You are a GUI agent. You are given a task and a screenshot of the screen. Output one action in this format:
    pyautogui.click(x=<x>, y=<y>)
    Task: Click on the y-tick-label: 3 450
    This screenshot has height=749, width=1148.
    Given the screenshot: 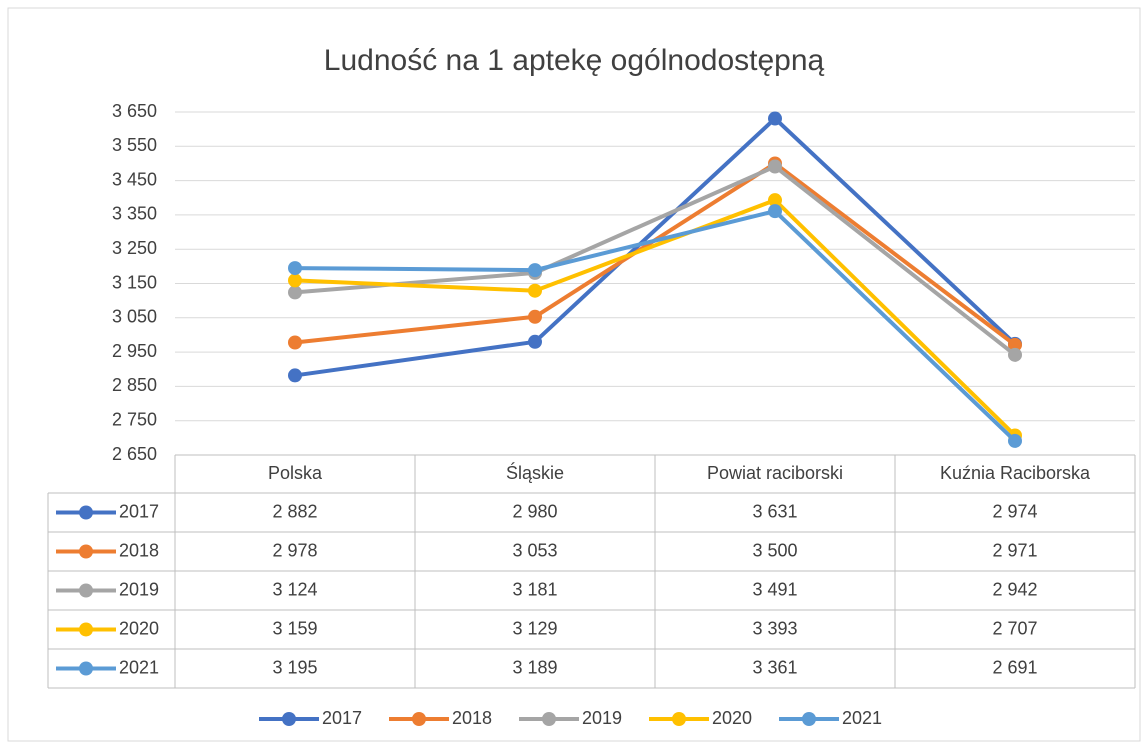 What is the action you would take?
    pyautogui.click(x=134, y=179)
    